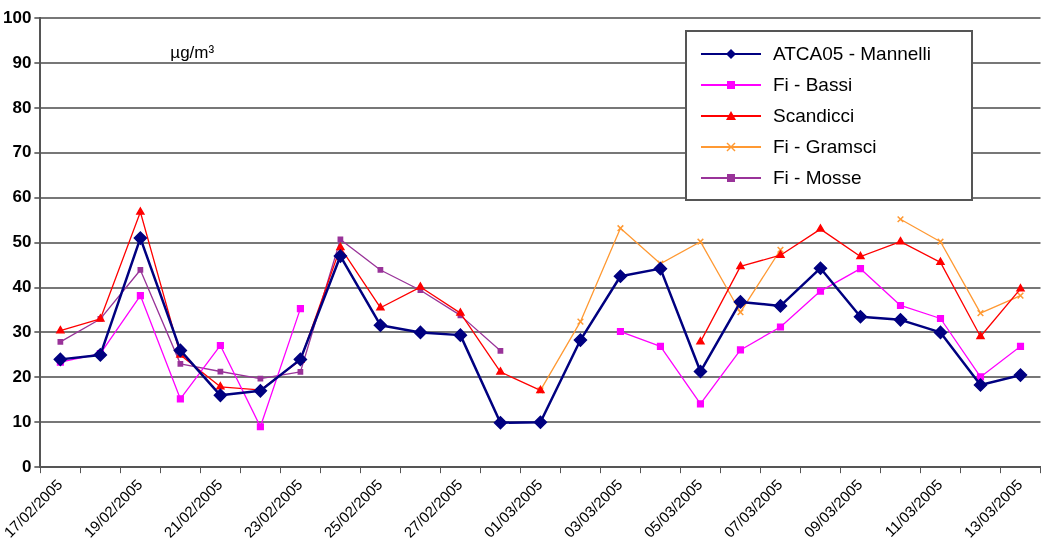 The height and width of the screenshot is (545, 1048). What do you see at coordinates (22, 197) in the screenshot?
I see `y-tick-label: 60` at bounding box center [22, 197].